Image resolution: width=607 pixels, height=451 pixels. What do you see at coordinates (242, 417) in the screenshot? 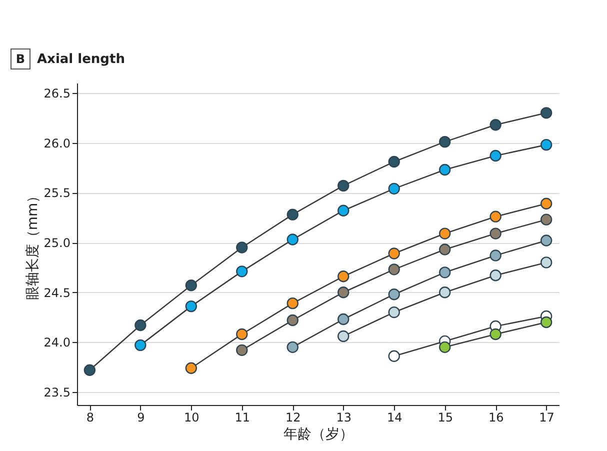
I see `x-tick-label: 11` at bounding box center [242, 417].